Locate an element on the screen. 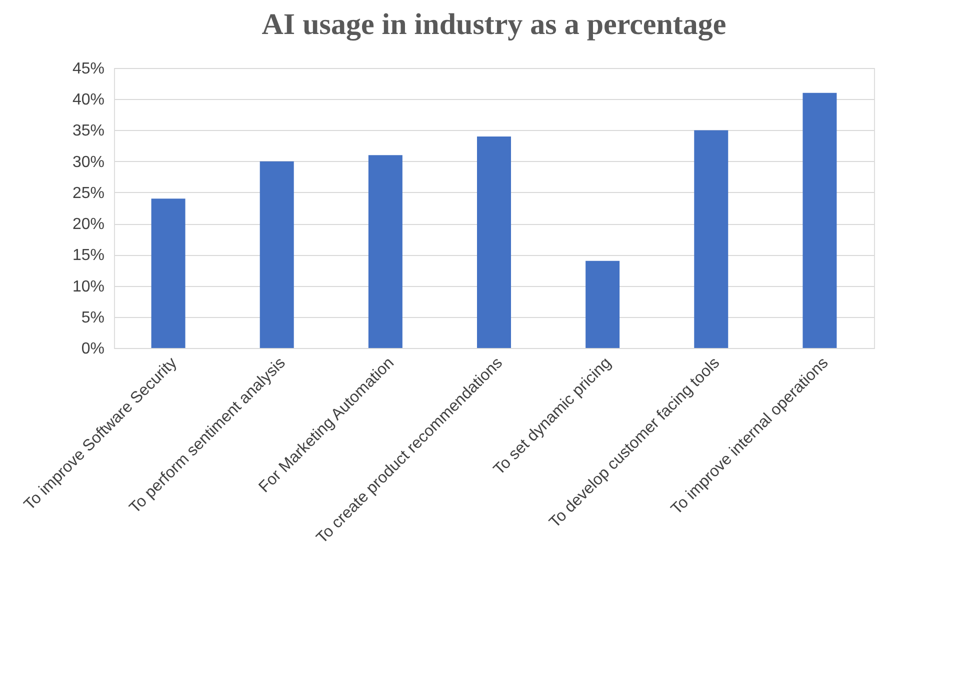 Image resolution: width=957 pixels, height=684 pixels. y-tick-label: 0% is located at coordinates (92, 349).